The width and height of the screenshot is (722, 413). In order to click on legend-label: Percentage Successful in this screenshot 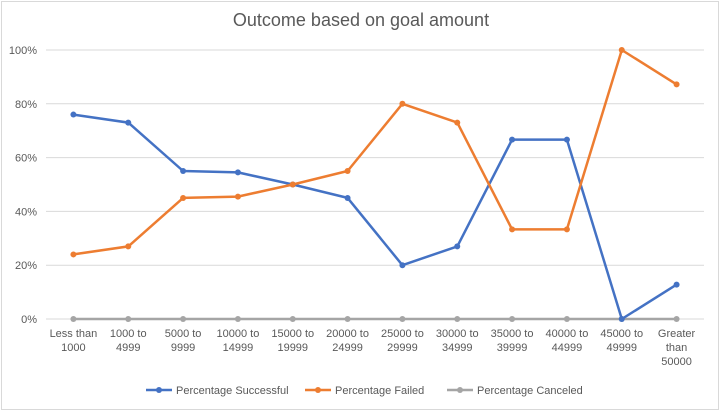, I will do `click(232, 391)`.